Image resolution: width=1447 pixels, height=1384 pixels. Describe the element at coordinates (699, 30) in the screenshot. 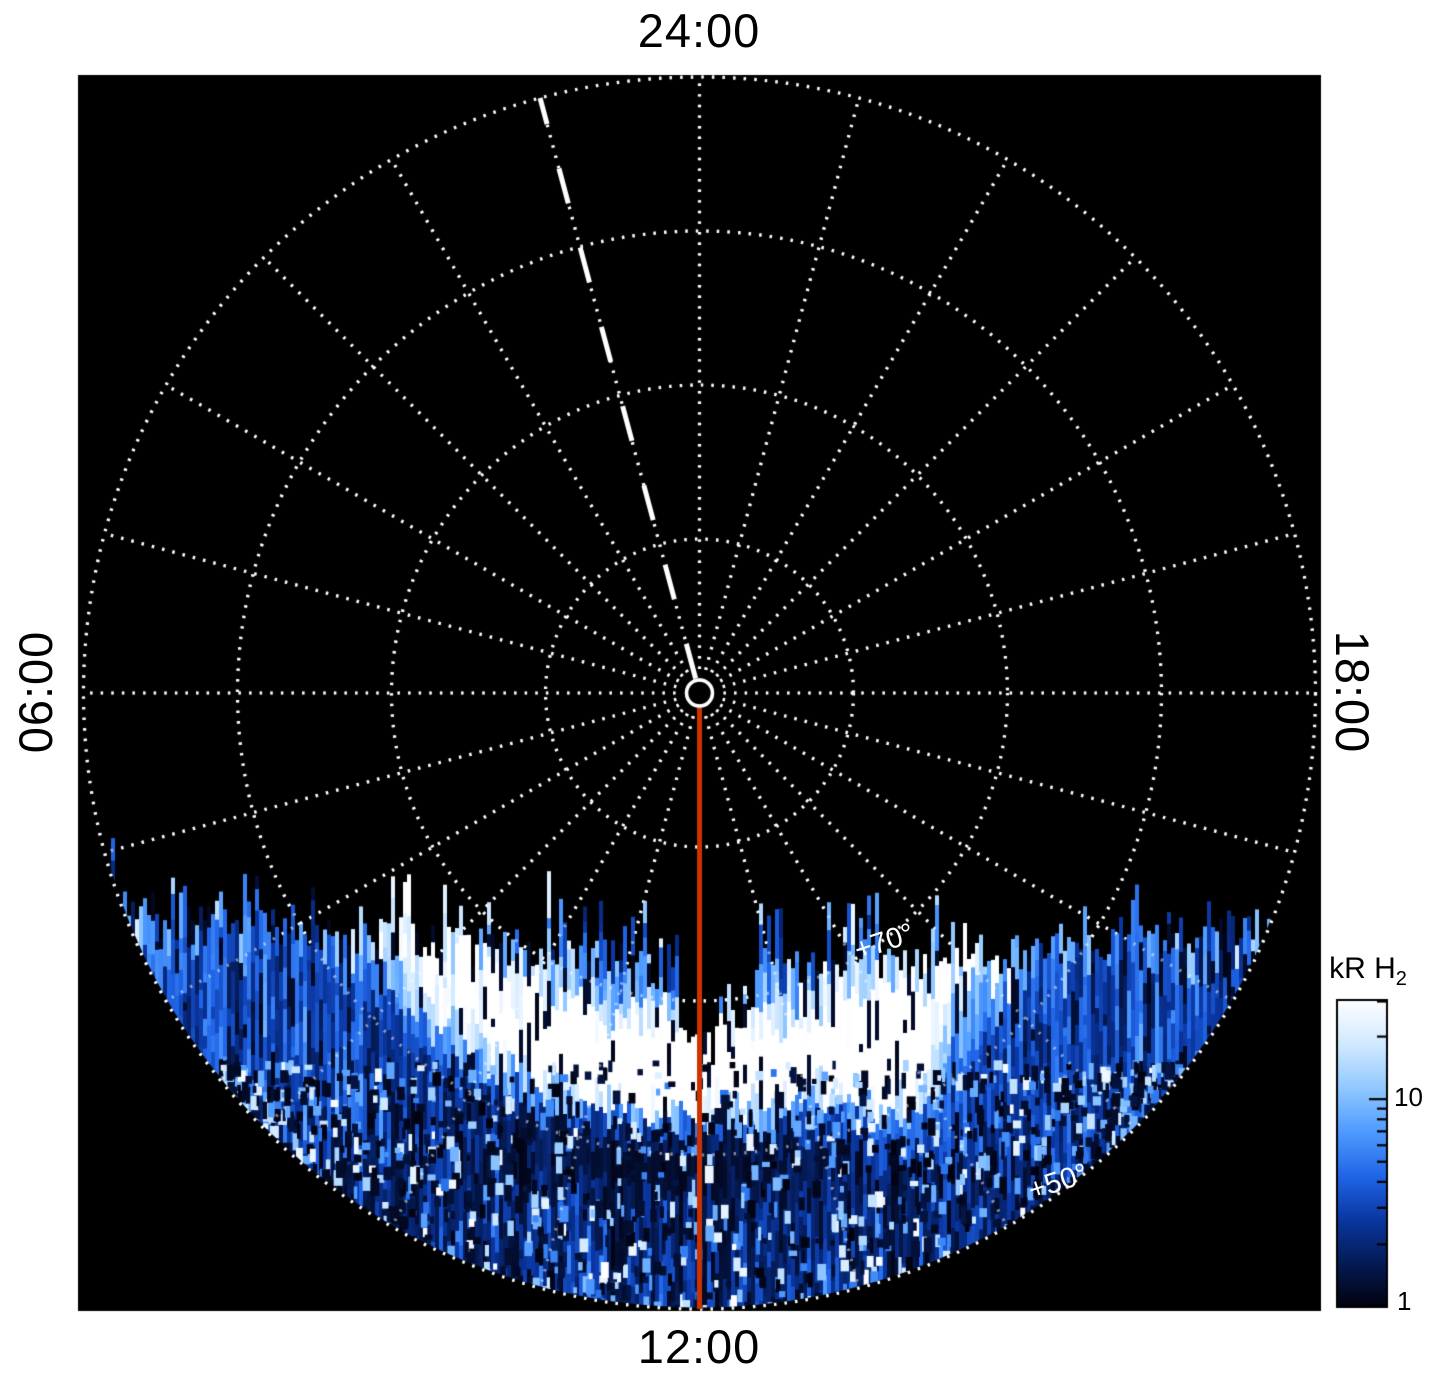

I see `axis-label-2400: 24:00` at that location.